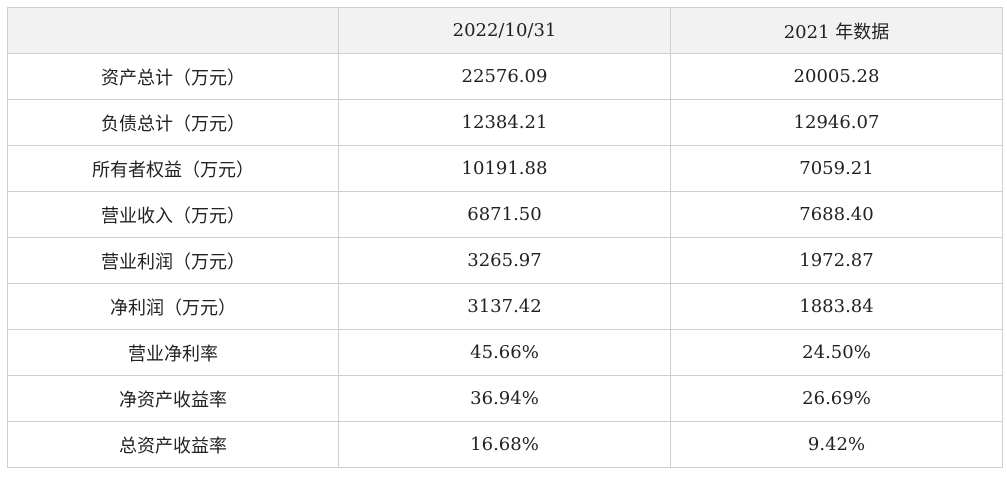  I want to click on value-cell: 12384.21, so click(504, 122).